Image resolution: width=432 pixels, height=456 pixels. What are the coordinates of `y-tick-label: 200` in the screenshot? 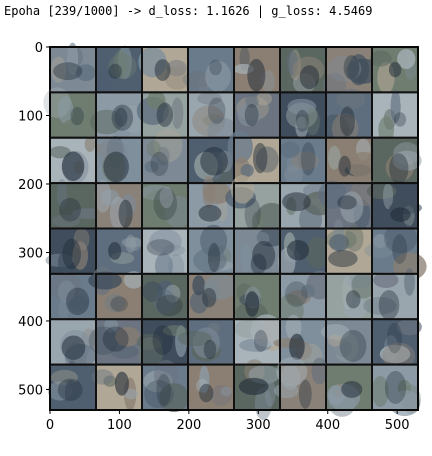 It's located at (30, 185).